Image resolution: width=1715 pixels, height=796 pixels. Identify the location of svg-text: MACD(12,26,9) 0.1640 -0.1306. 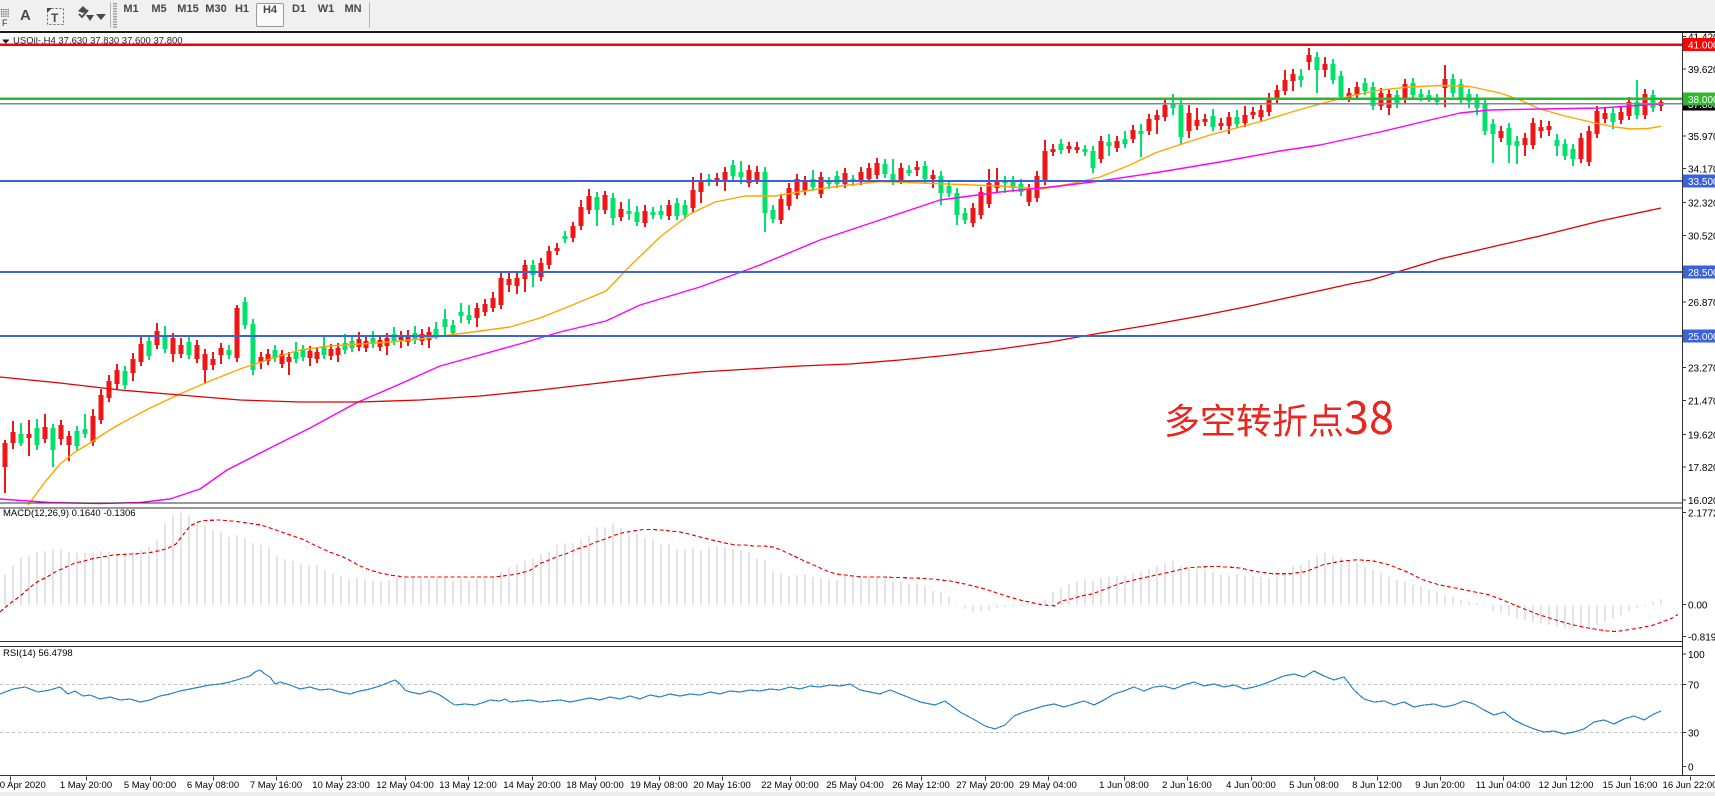
(69, 513).